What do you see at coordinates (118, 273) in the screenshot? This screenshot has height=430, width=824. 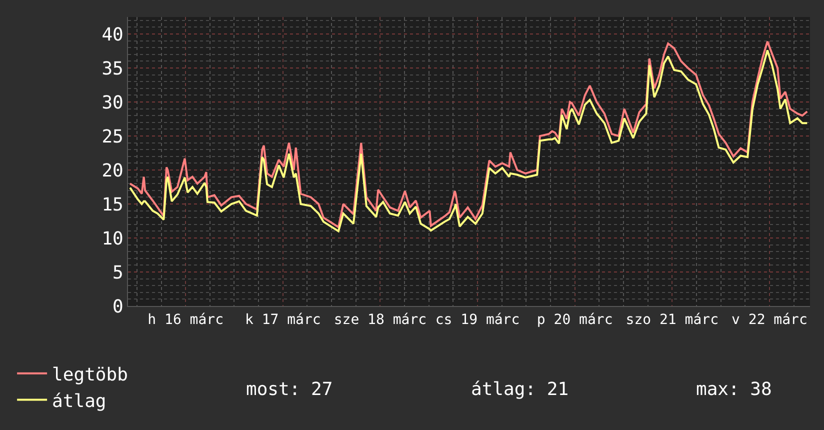 I see `y-tick-label: 5` at bounding box center [118, 273].